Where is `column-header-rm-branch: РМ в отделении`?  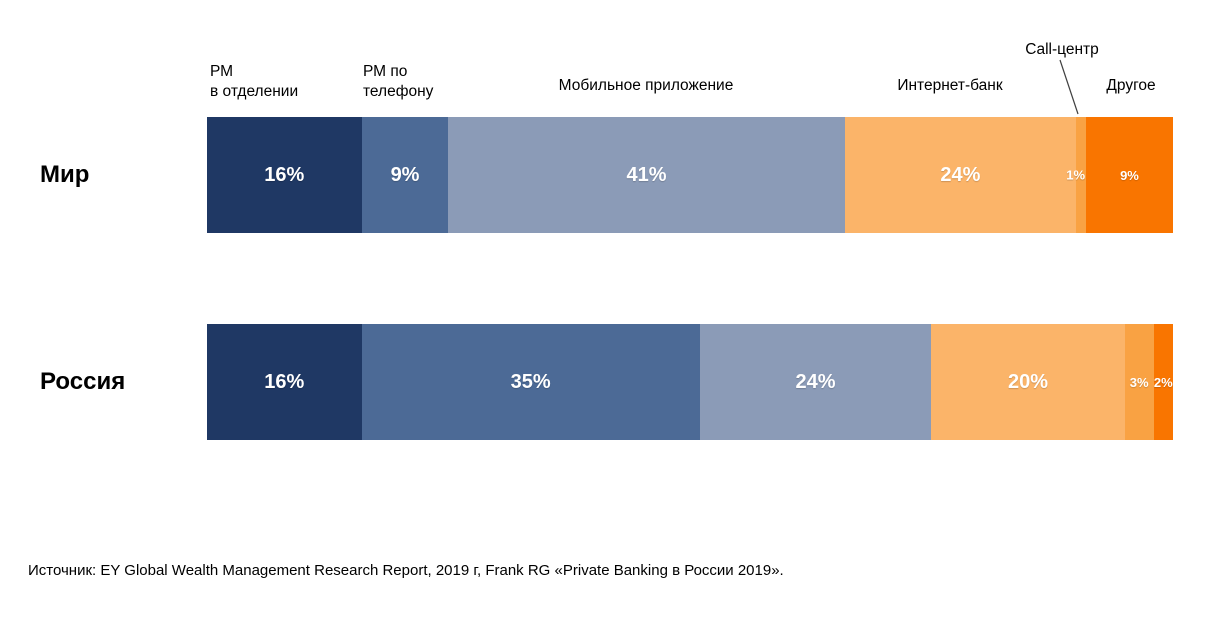 column-header-rm-branch: РМ в отделении is located at coordinates (254, 81).